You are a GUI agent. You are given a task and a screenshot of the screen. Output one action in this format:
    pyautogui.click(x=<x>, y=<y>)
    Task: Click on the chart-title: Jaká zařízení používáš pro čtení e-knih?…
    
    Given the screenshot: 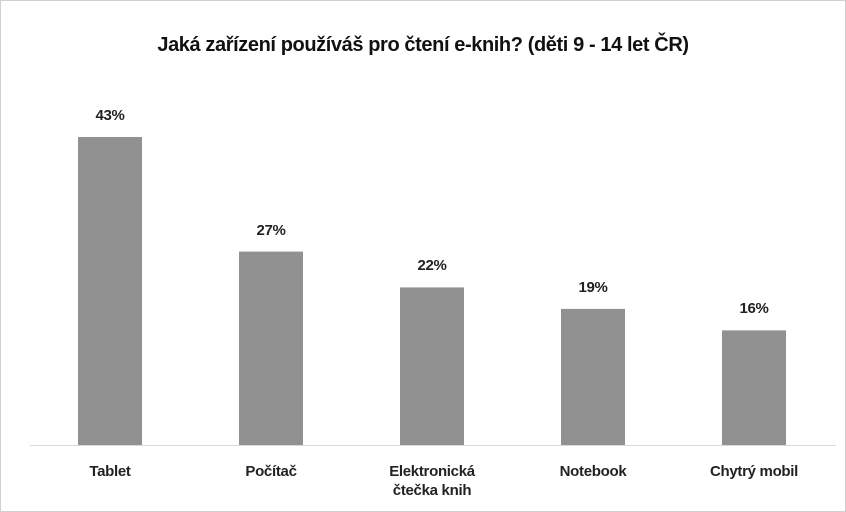 What is the action you would take?
    pyautogui.click(x=423, y=45)
    